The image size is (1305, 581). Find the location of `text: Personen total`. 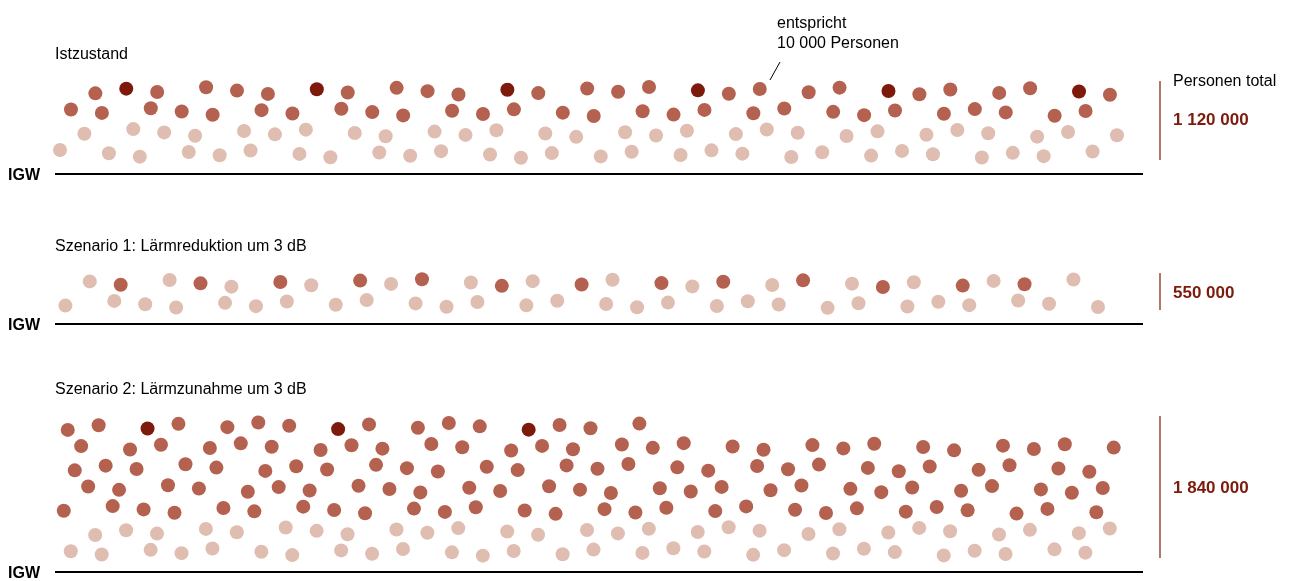

text: Personen total is located at coordinates (1225, 80).